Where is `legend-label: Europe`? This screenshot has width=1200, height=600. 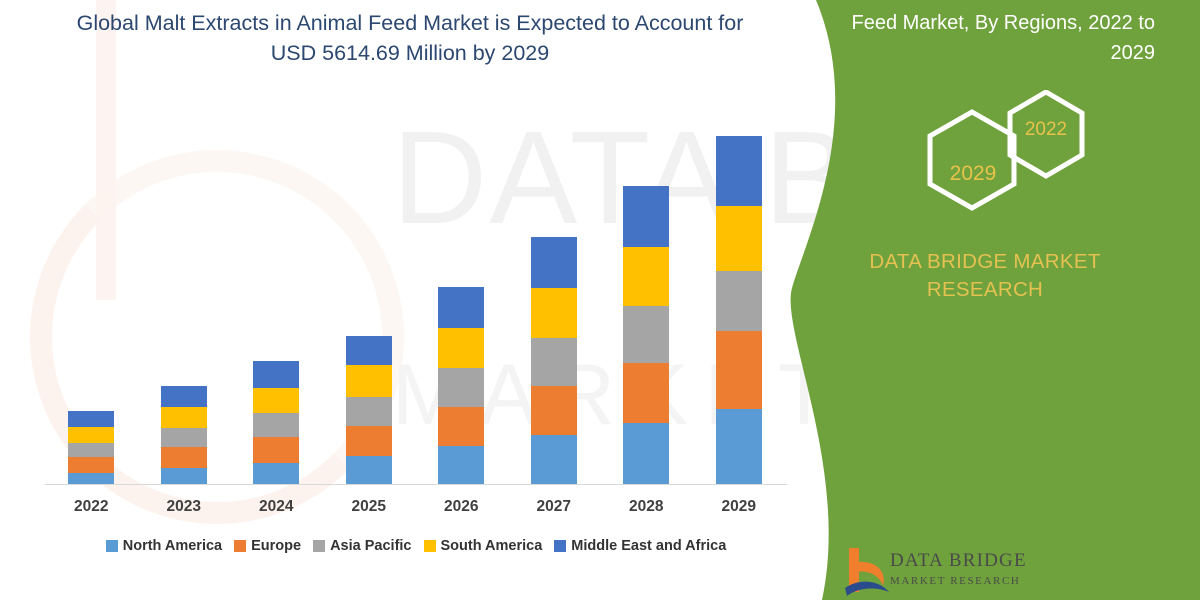
legend-label: Europe is located at coordinates (276, 546).